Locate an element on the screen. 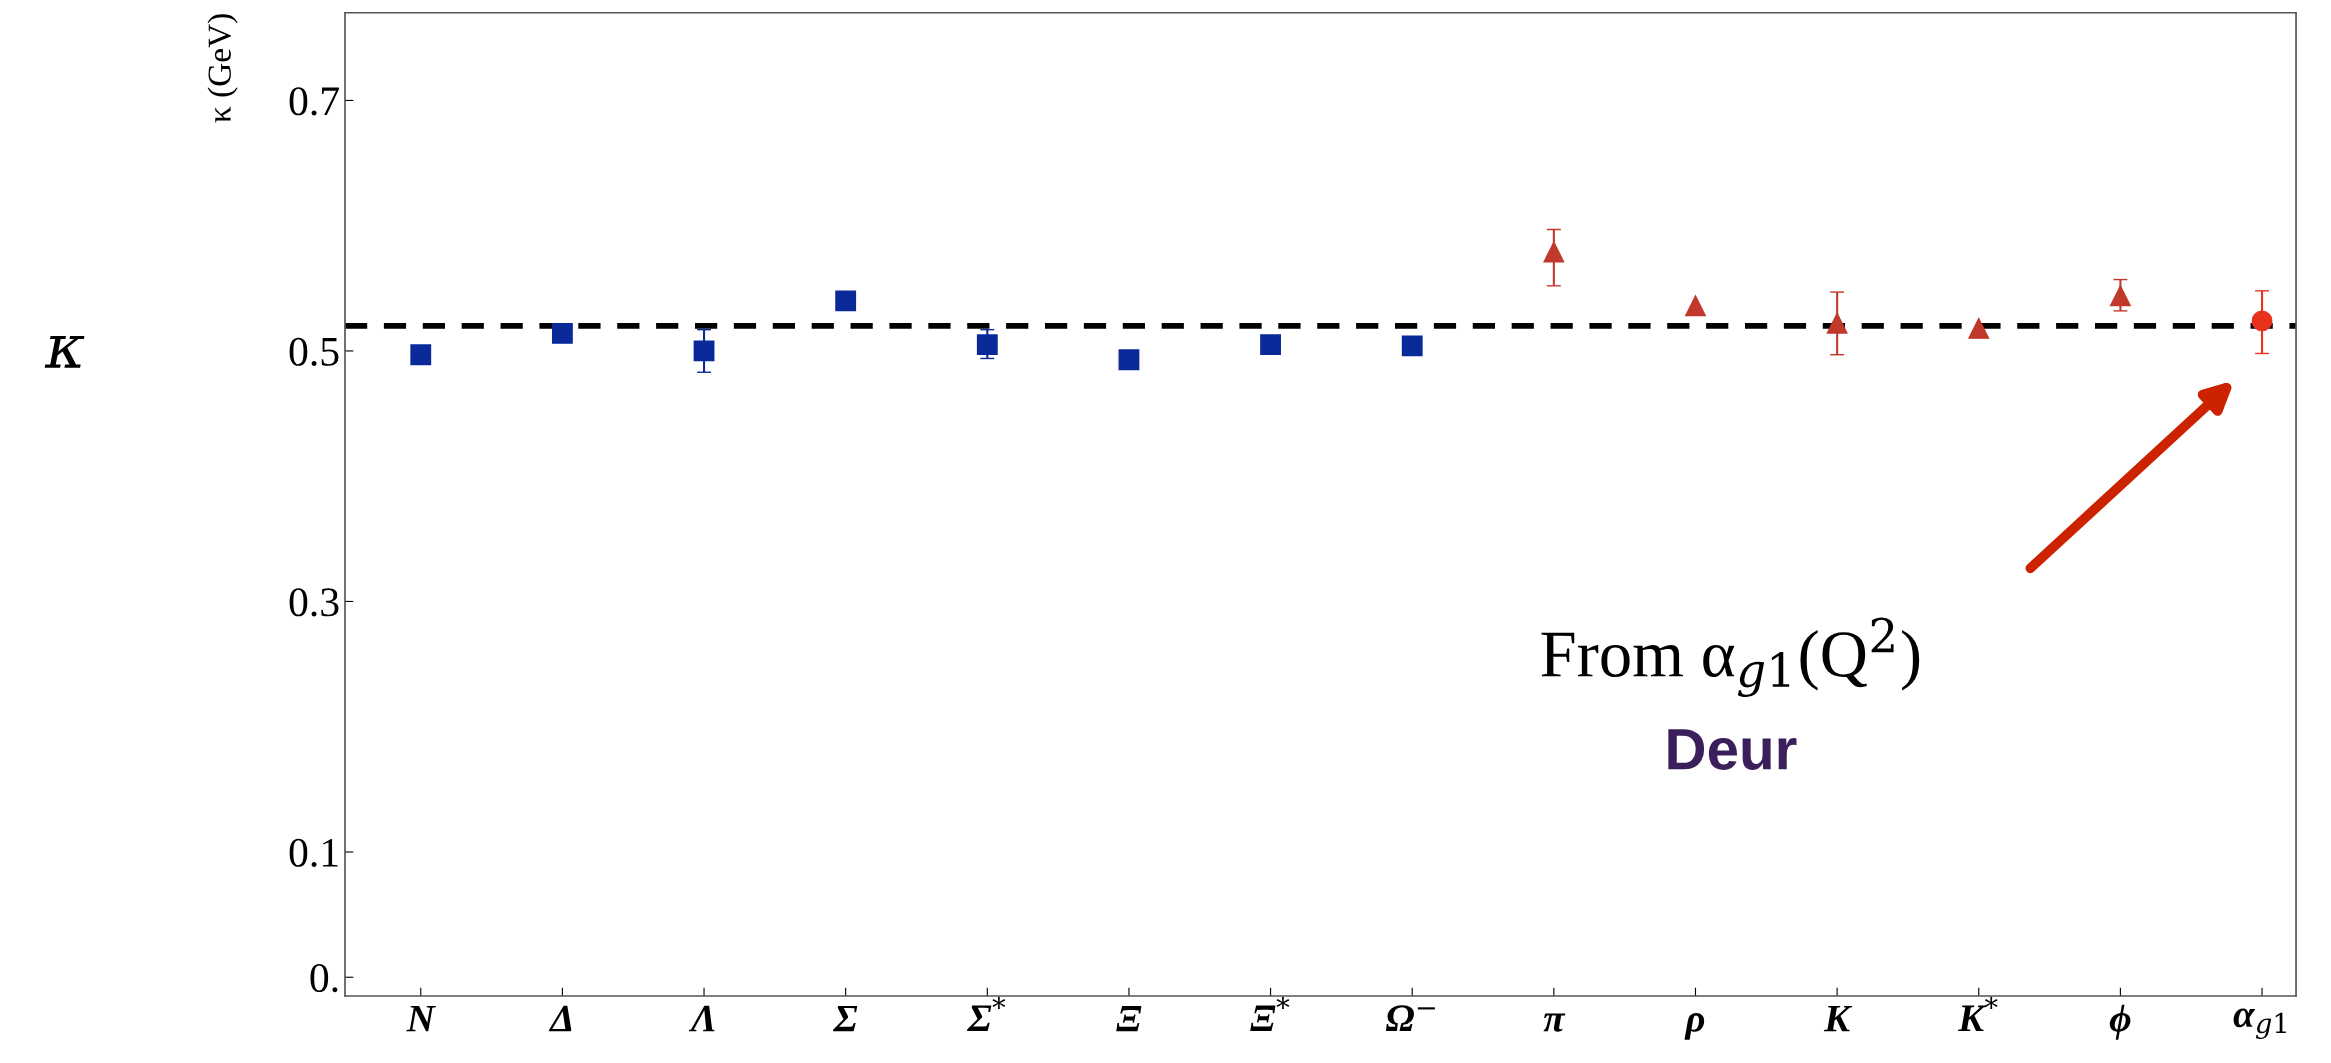 The height and width of the screenshot is (1063, 2331). x-tick-label: K$^{*}$ is located at coordinates (1977, 1014).